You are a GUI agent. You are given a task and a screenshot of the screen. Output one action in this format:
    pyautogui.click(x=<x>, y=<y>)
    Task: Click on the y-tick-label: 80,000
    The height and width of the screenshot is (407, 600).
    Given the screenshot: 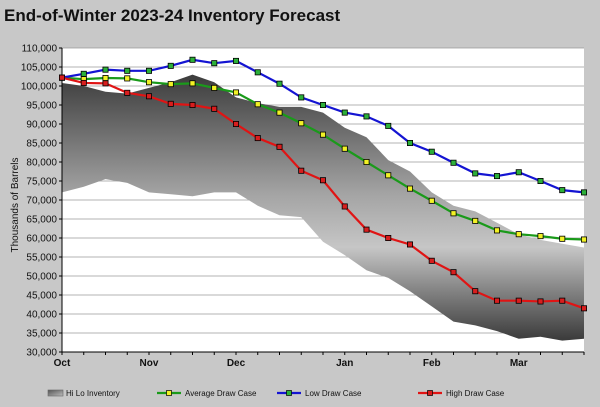 What is the action you would take?
    pyautogui.click(x=41, y=163)
    